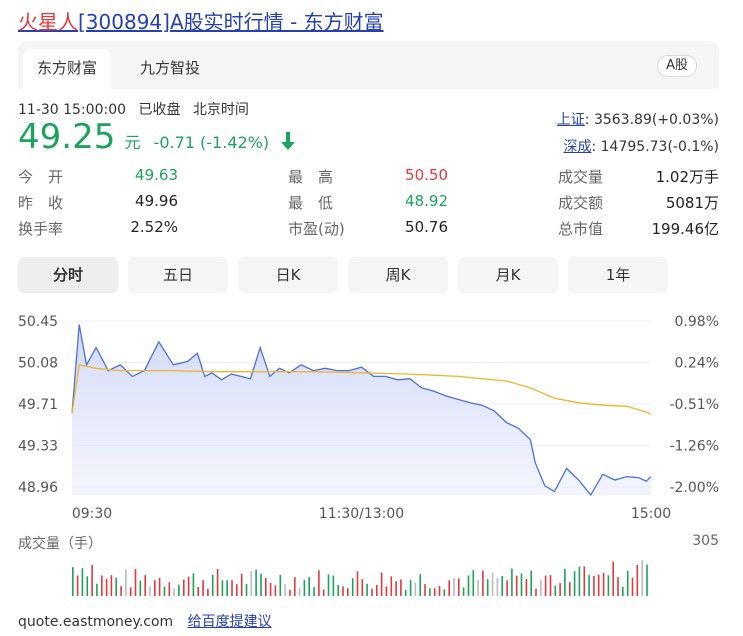  What do you see at coordinates (48, 22) in the screenshot?
I see `stock-name: 火星人` at bounding box center [48, 22].